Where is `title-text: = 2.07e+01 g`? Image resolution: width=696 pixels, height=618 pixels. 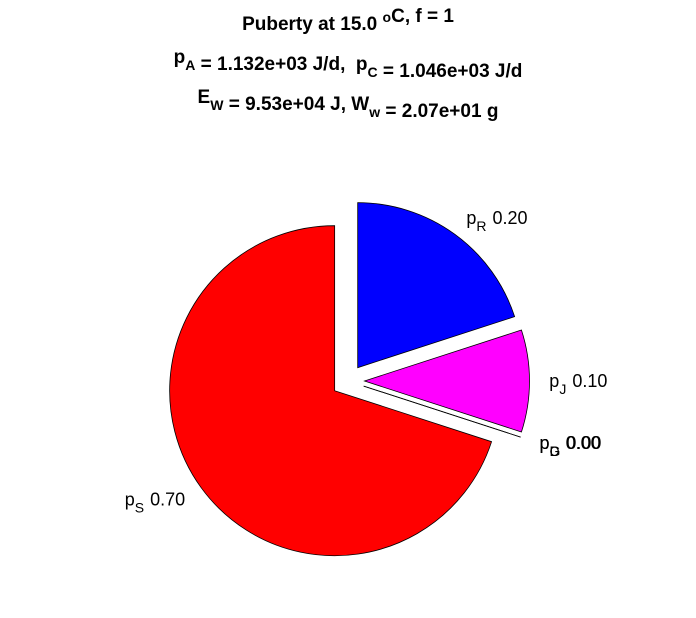 title-text: = 2.07e+01 g is located at coordinates (439, 111).